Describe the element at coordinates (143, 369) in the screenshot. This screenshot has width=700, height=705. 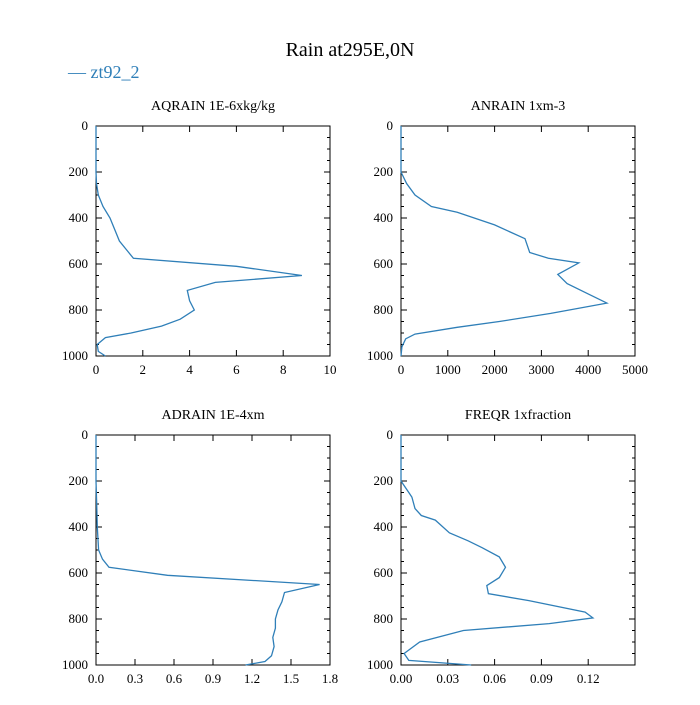
I see `x-tick-label: 2` at that location.